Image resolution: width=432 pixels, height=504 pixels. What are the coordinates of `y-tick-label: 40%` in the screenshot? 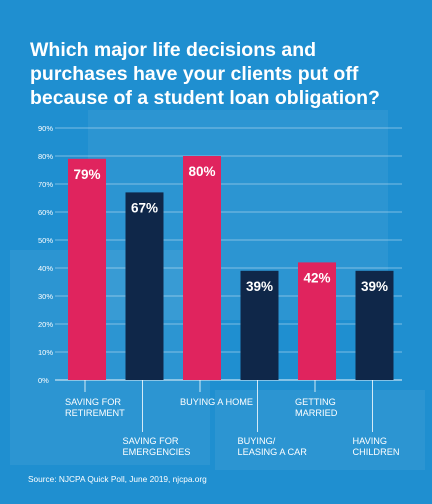 It's located at (45, 268).